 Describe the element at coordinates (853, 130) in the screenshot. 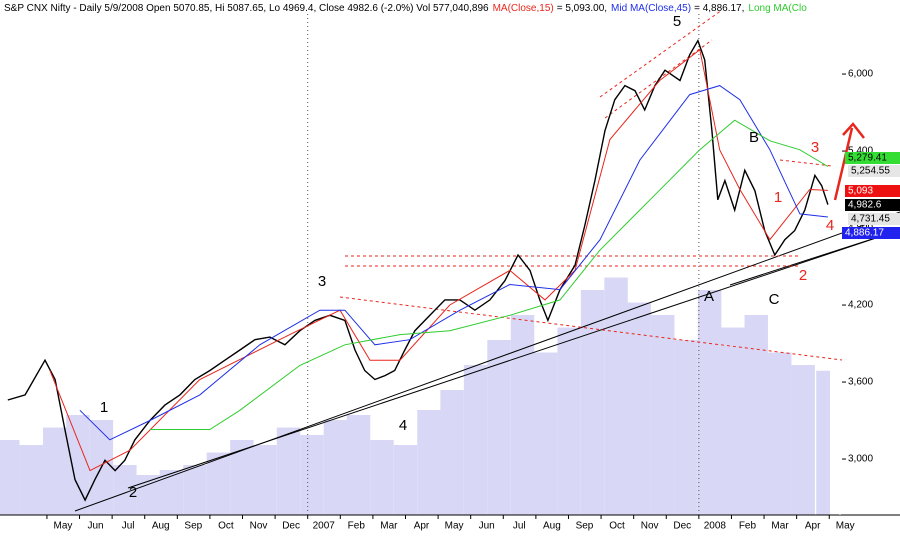

I see `arrow-head` at that location.